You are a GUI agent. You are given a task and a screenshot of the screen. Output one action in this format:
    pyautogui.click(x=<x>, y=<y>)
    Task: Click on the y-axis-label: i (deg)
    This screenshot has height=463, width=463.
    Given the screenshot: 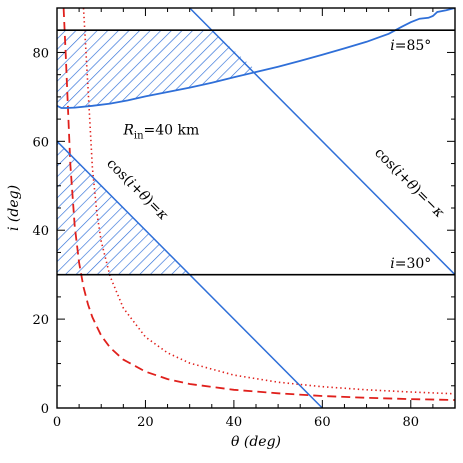 What is the action you would take?
    pyautogui.click(x=14, y=208)
    